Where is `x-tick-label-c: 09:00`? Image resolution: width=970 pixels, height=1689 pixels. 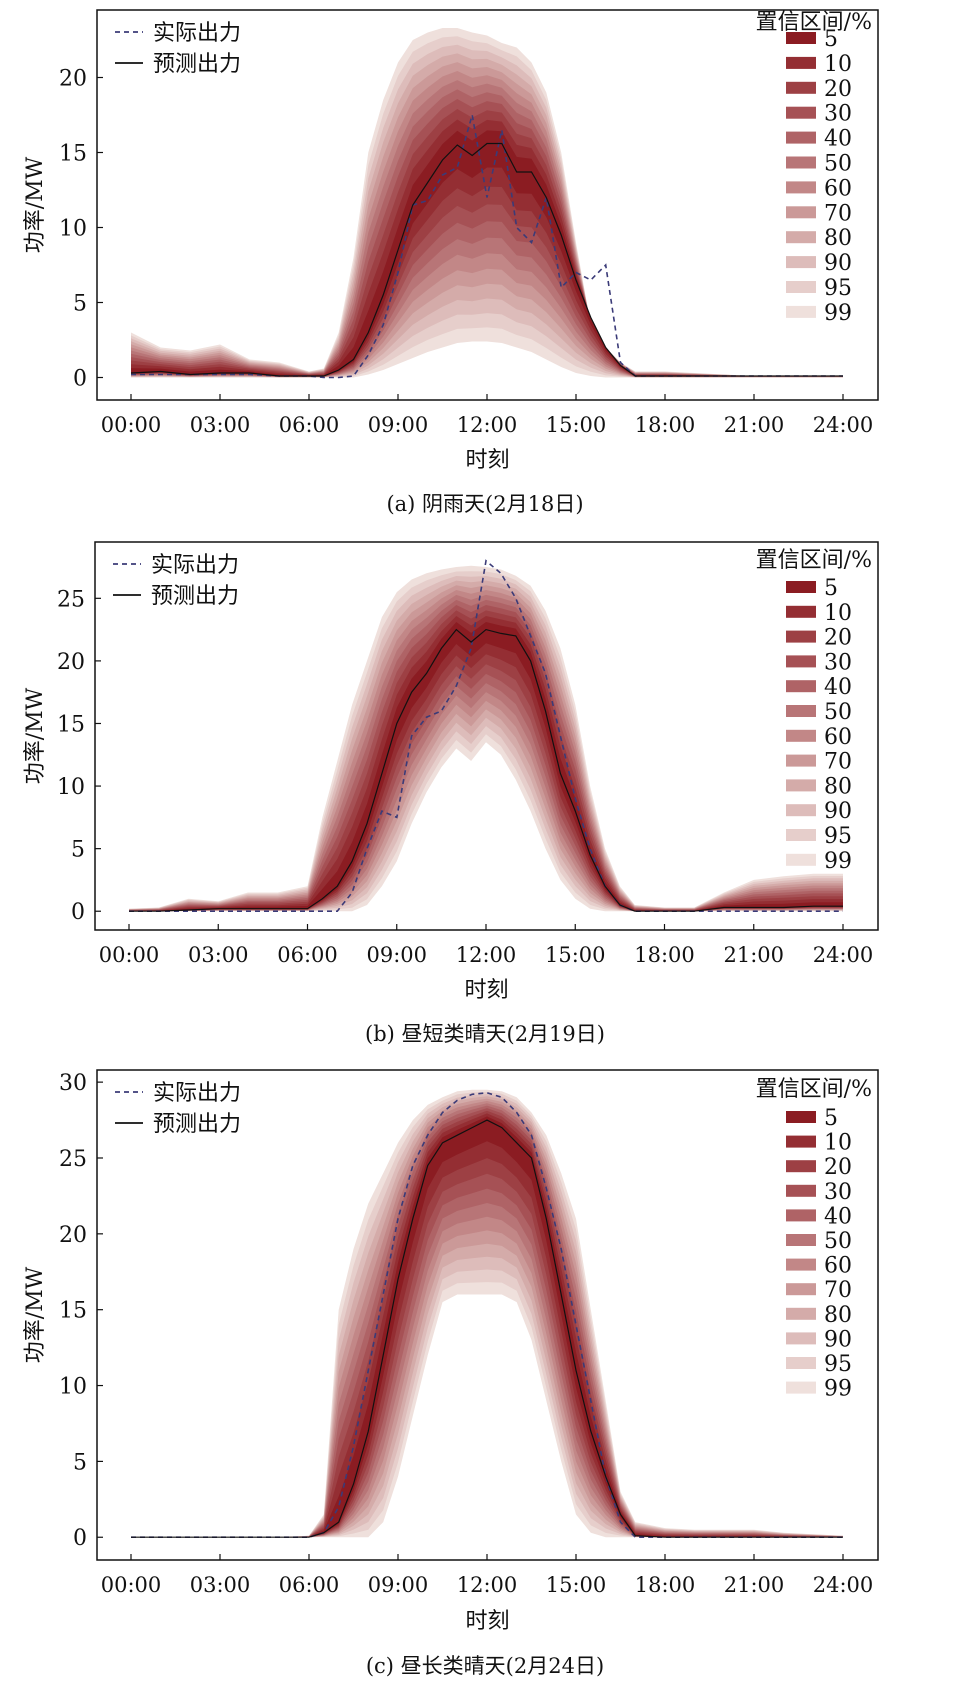
x-tick-label-c: 09:00 is located at coordinates (398, 1585).